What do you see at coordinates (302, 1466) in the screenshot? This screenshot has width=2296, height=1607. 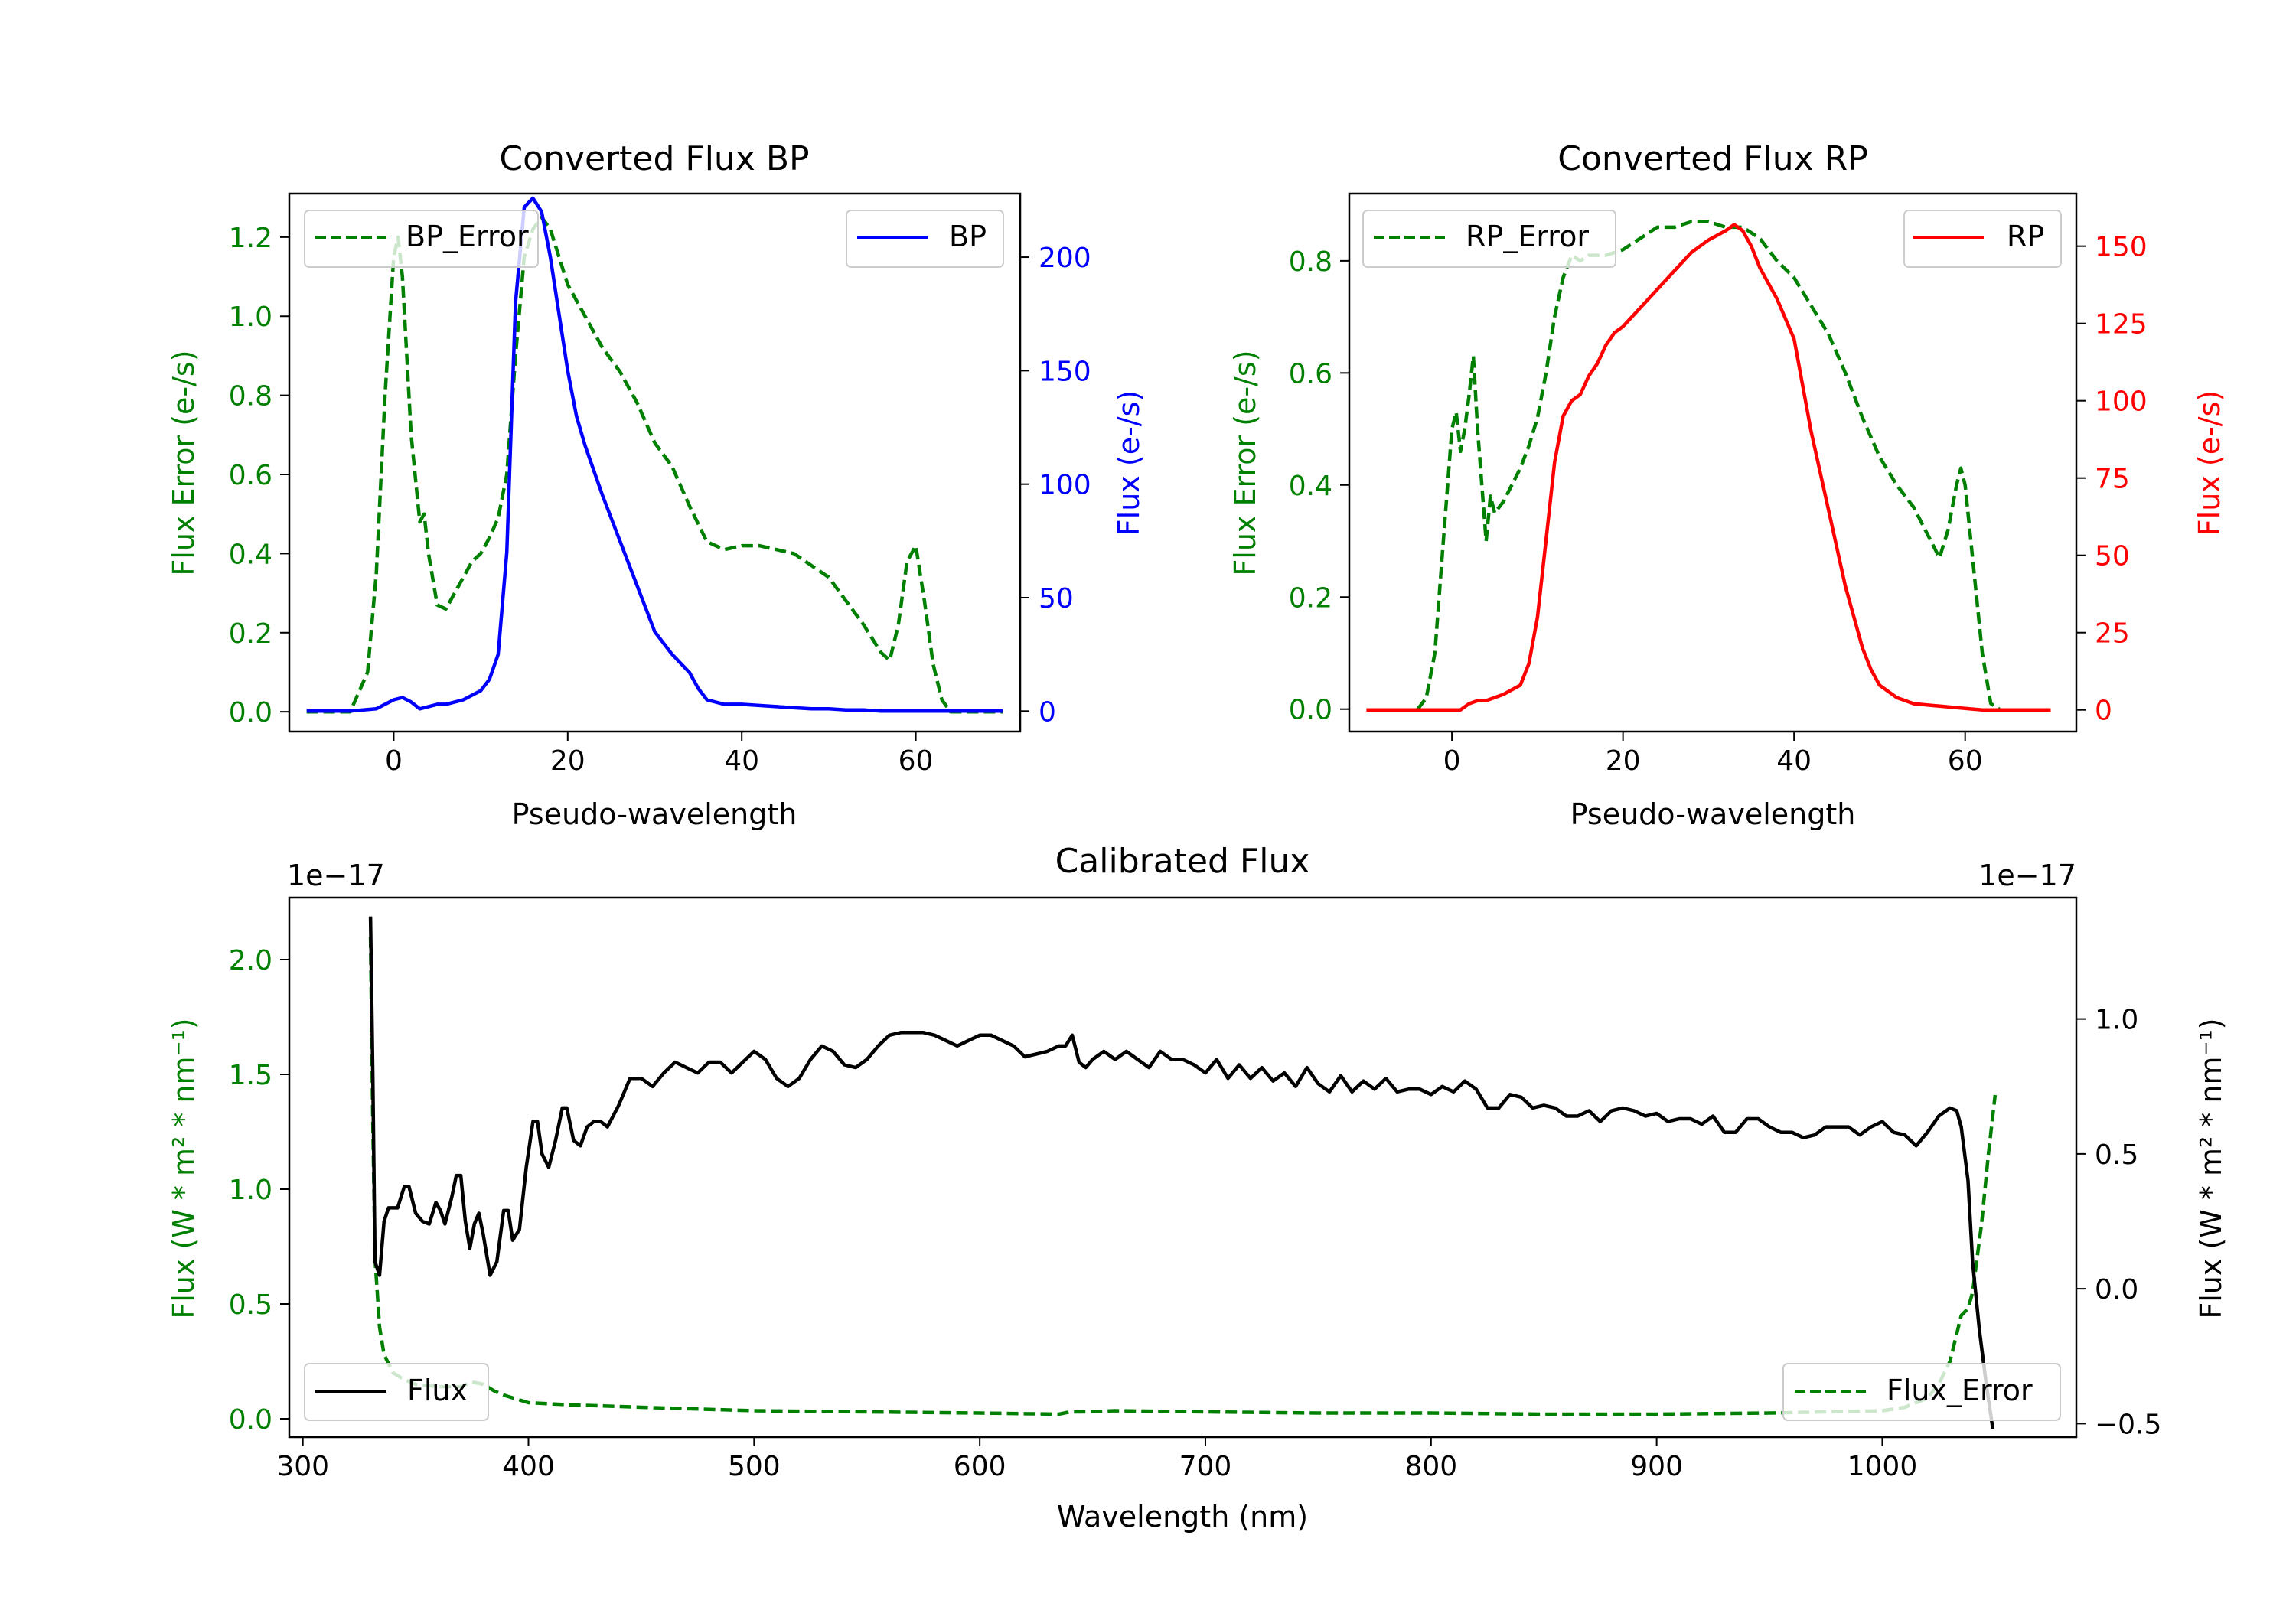 I see `x-tick-label: 300` at bounding box center [302, 1466].